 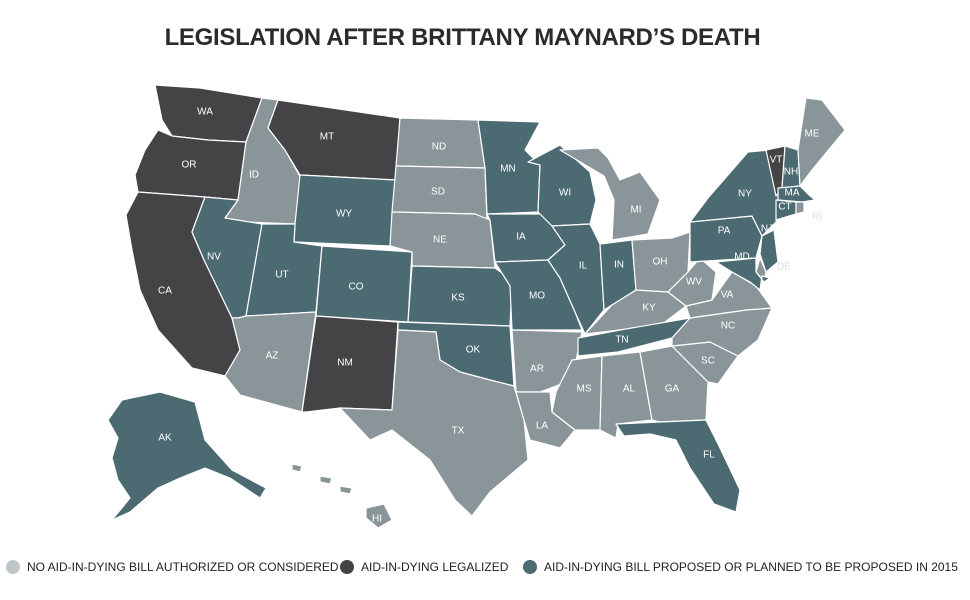 I want to click on state-WY, so click(x=345, y=210).